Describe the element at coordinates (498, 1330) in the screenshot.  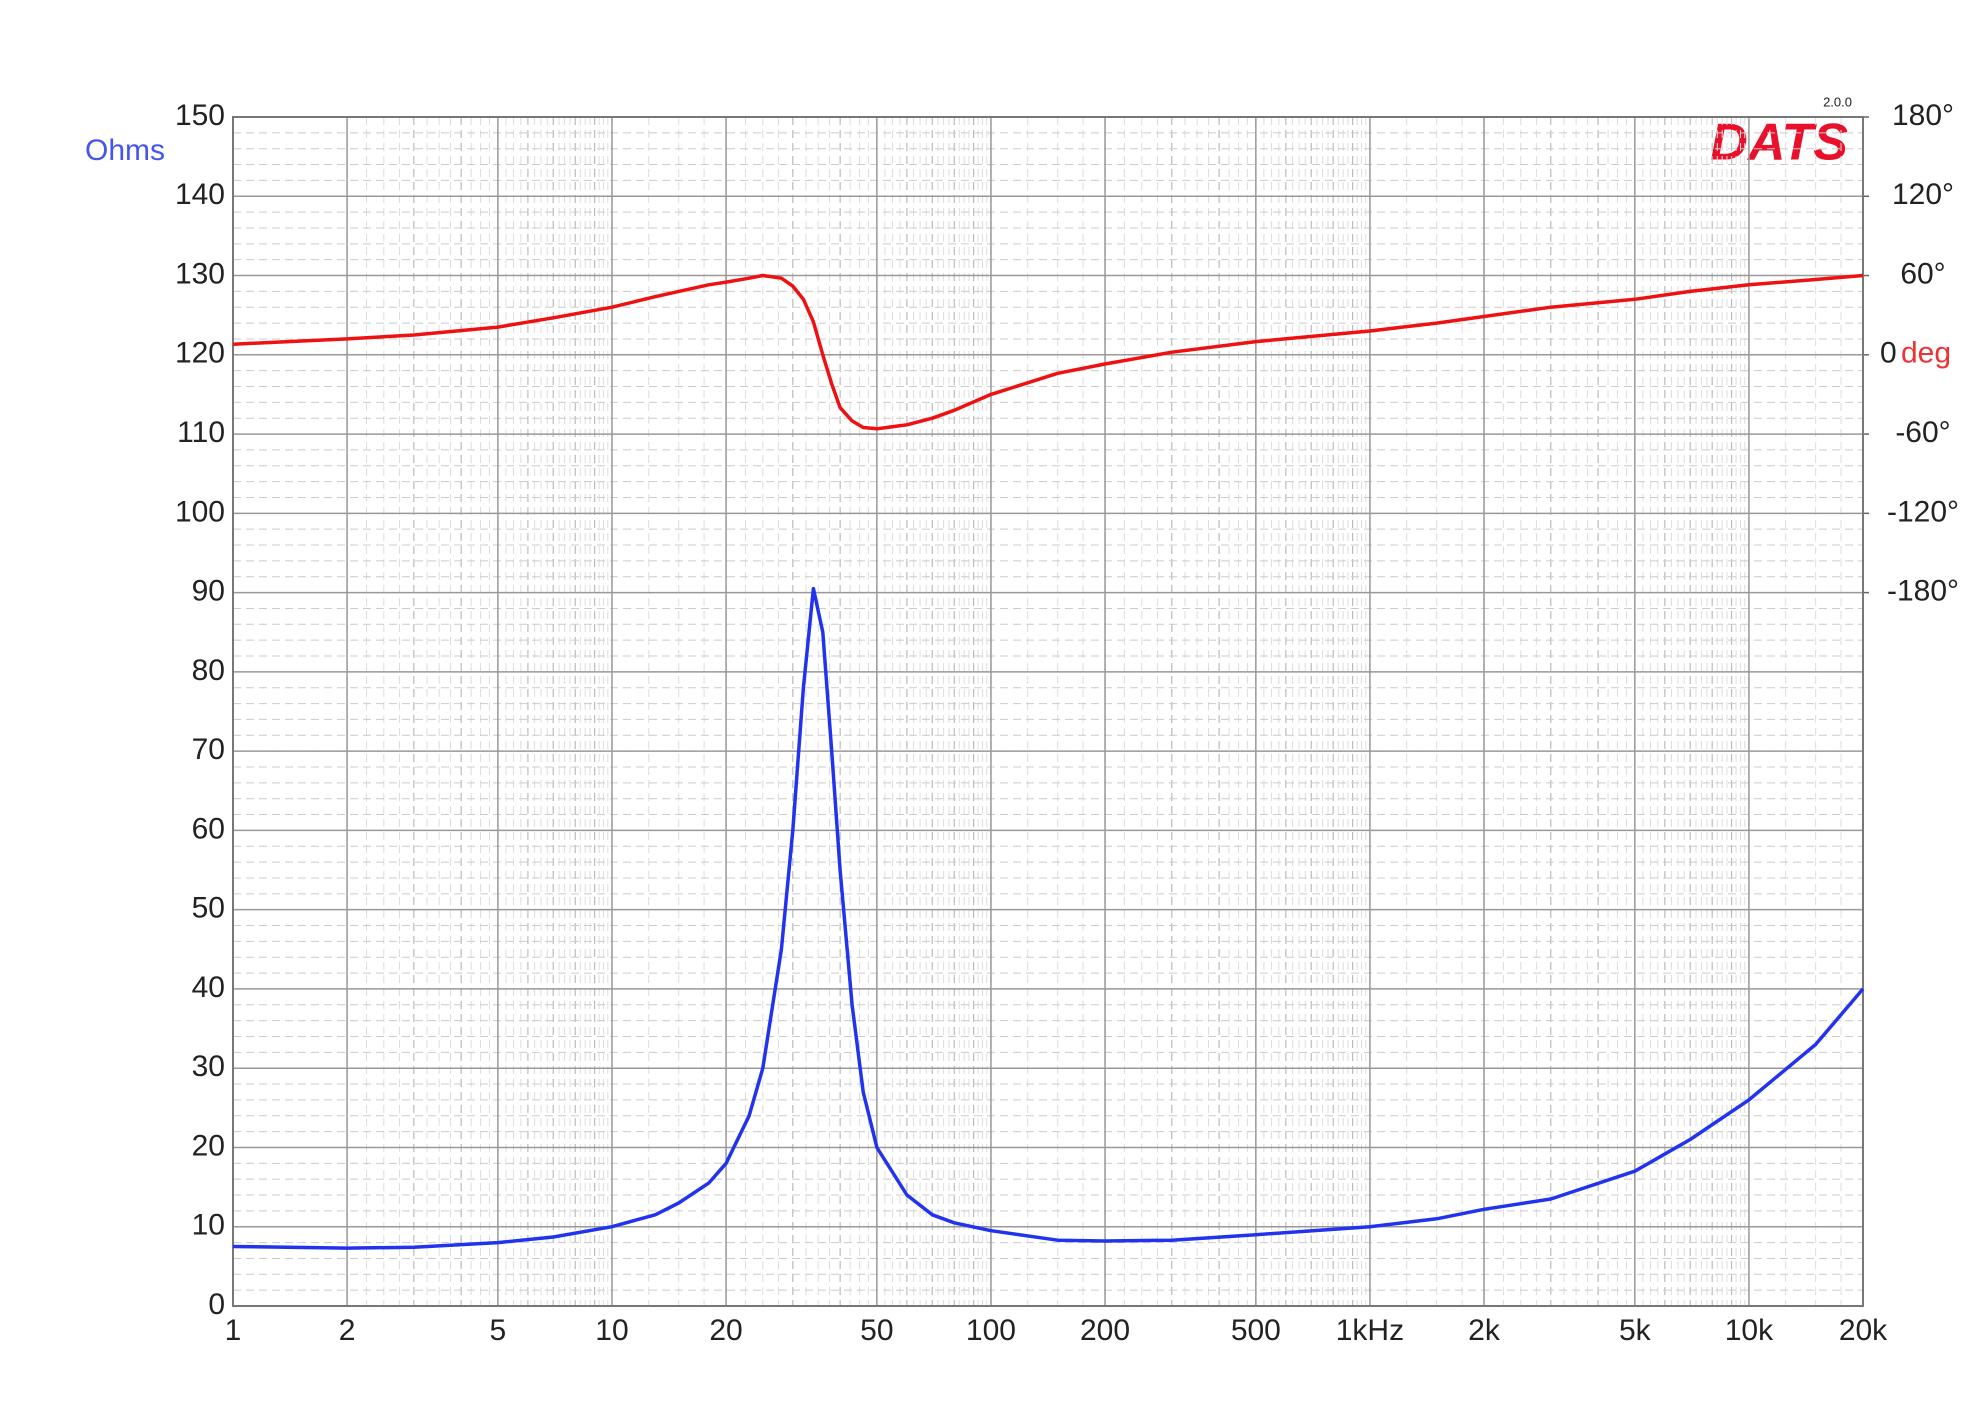
I see `x-tick-label: 5` at that location.